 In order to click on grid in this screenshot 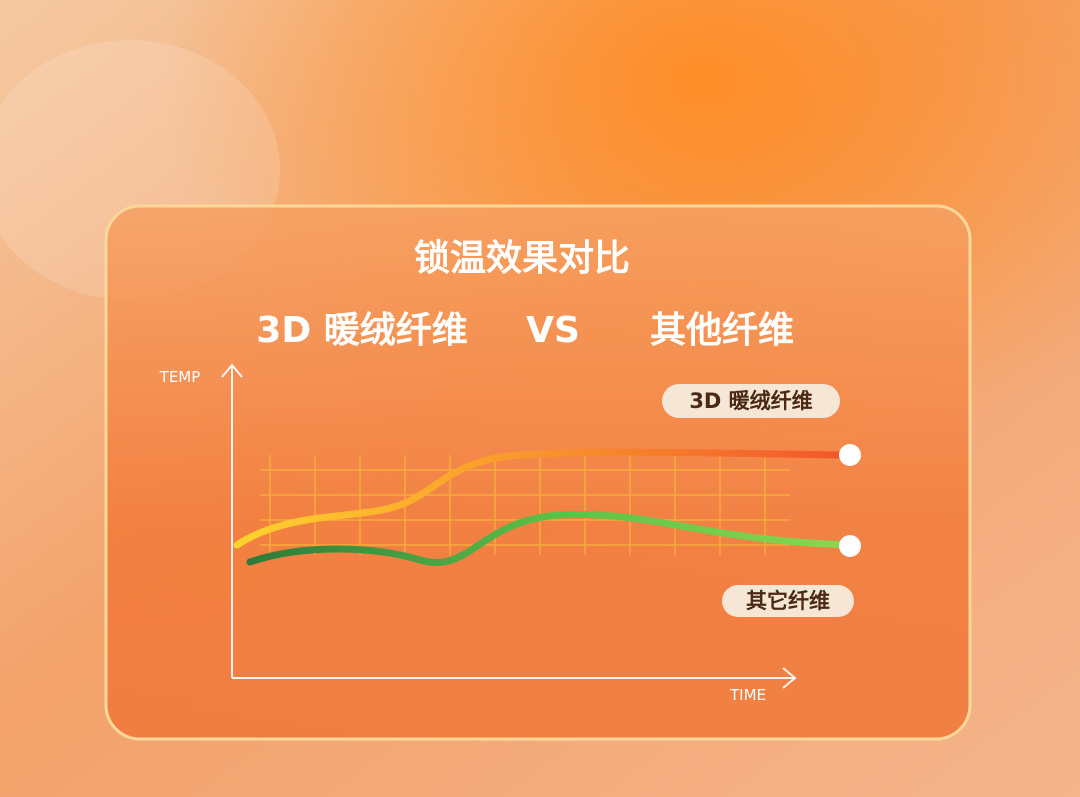, I will do `click(525, 505)`.